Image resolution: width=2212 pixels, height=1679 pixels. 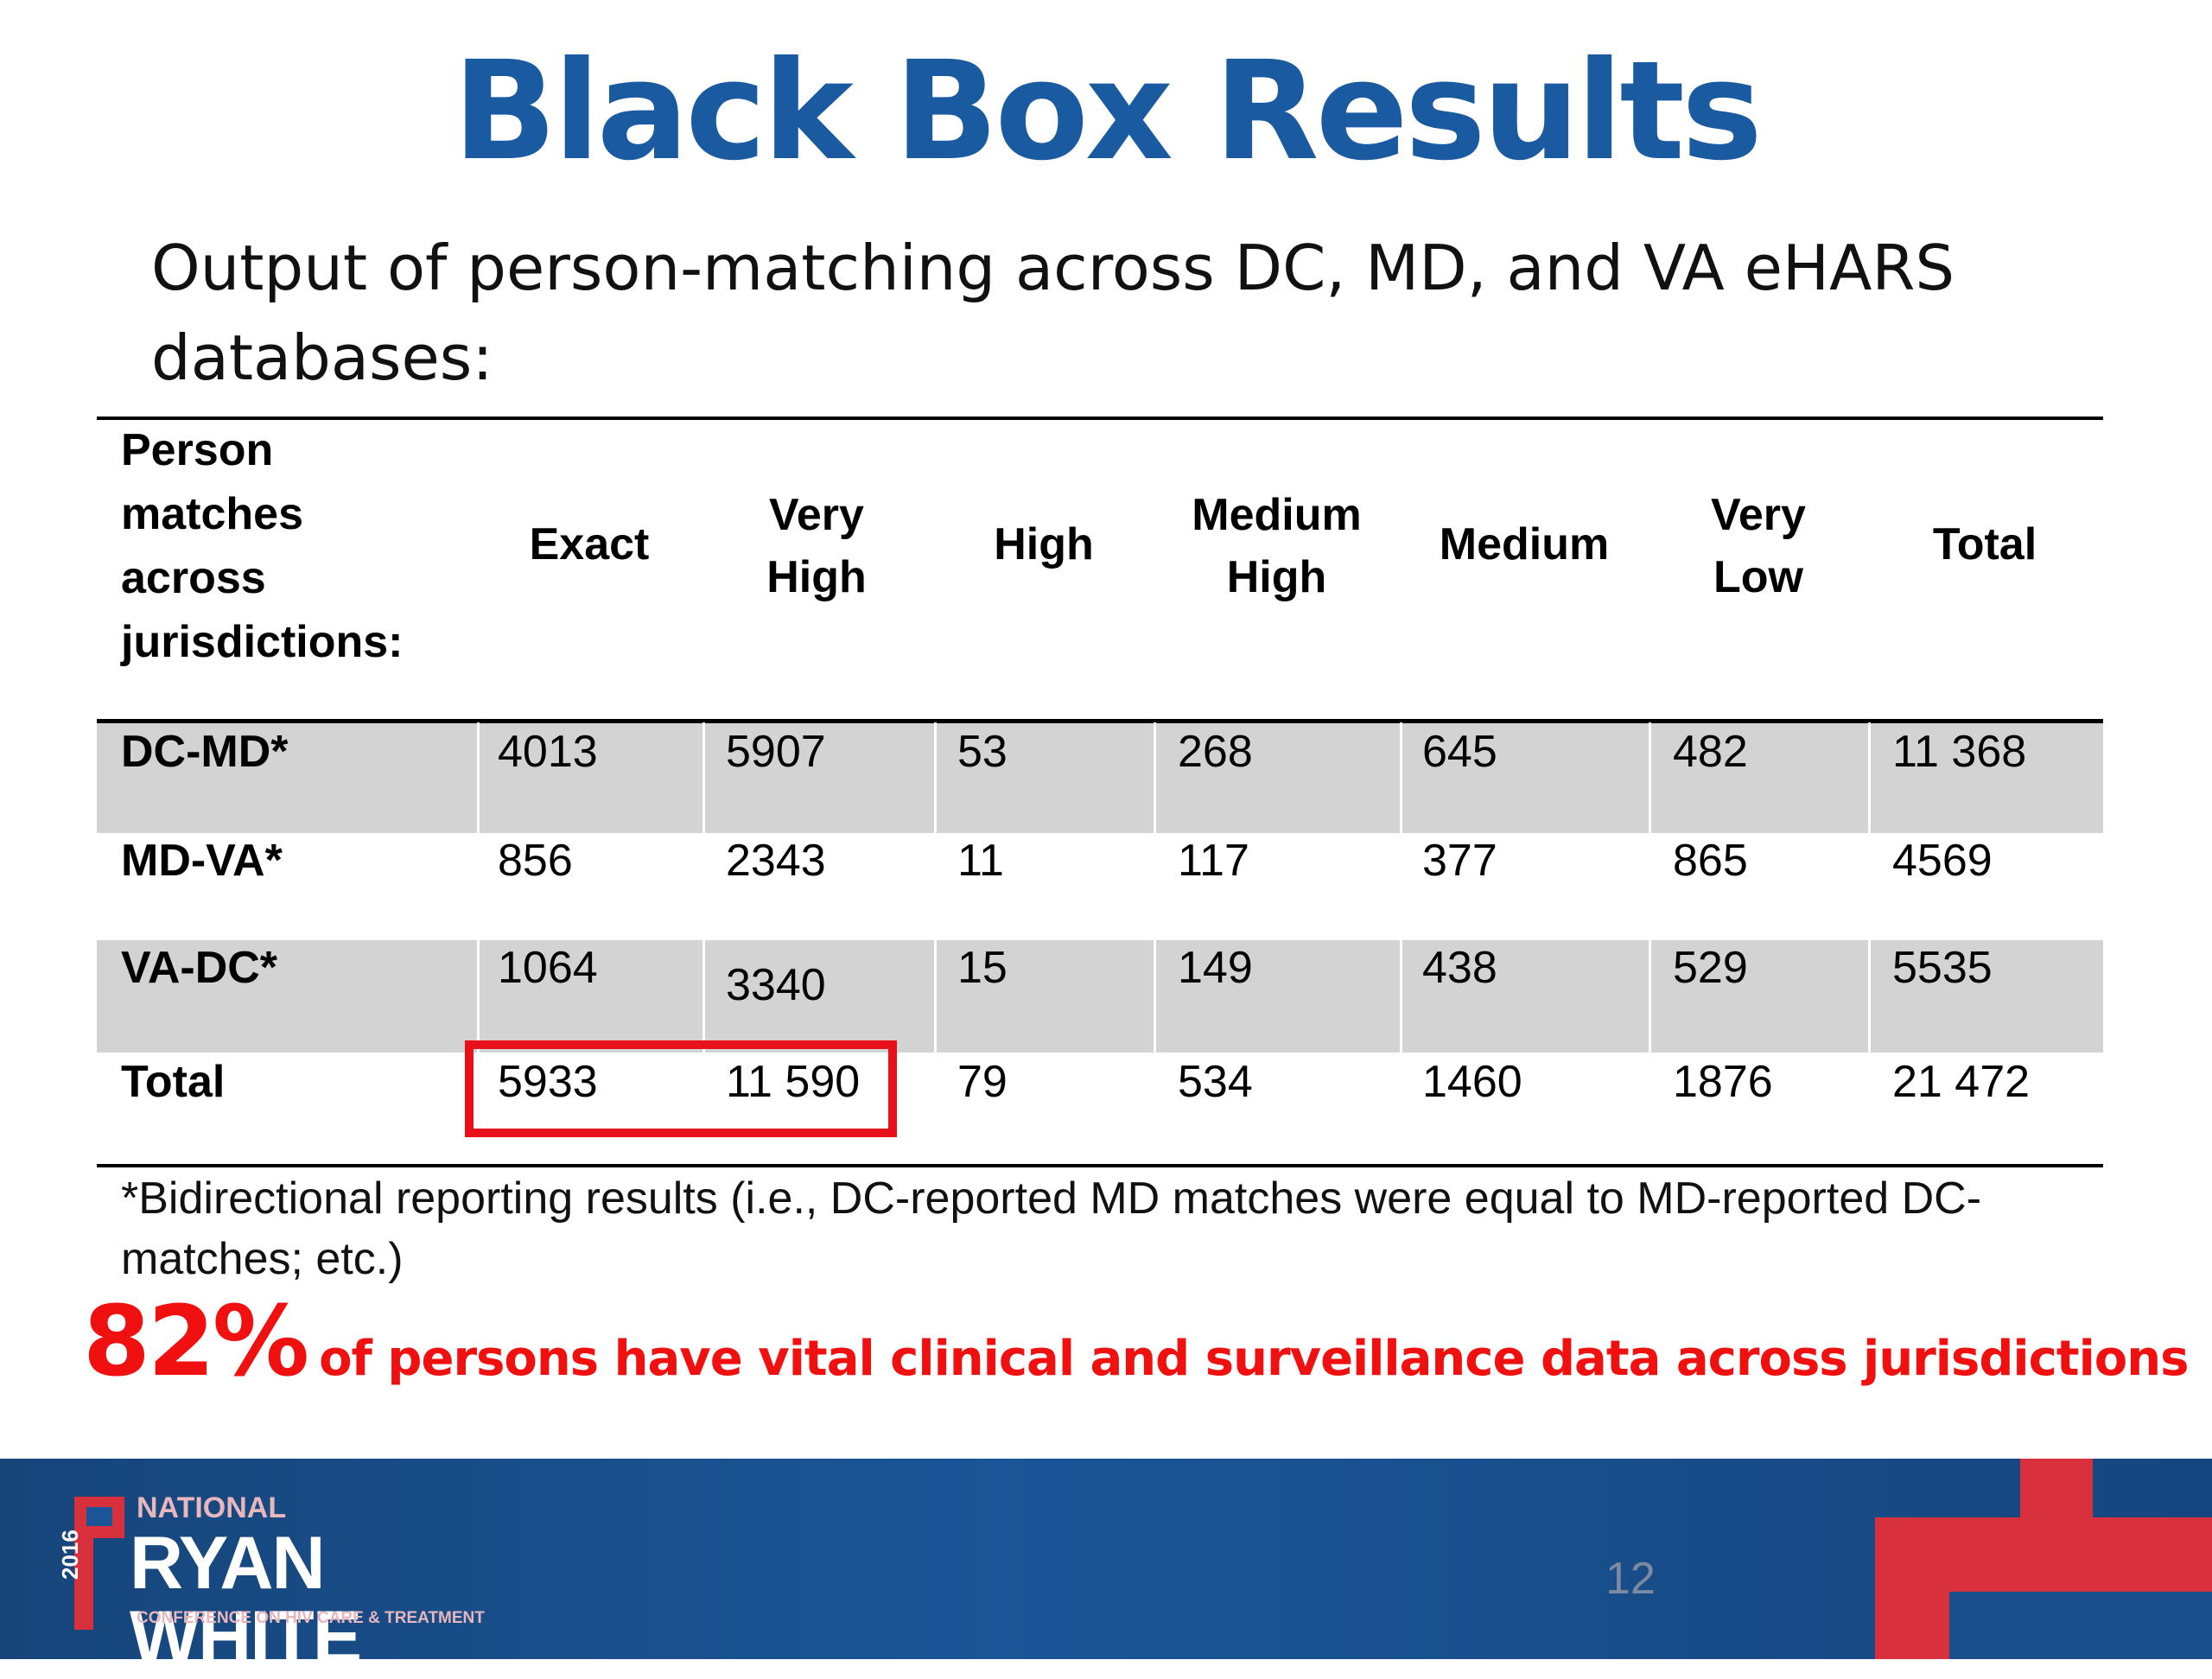 I want to click on table-cell: 117, so click(x=1213, y=861).